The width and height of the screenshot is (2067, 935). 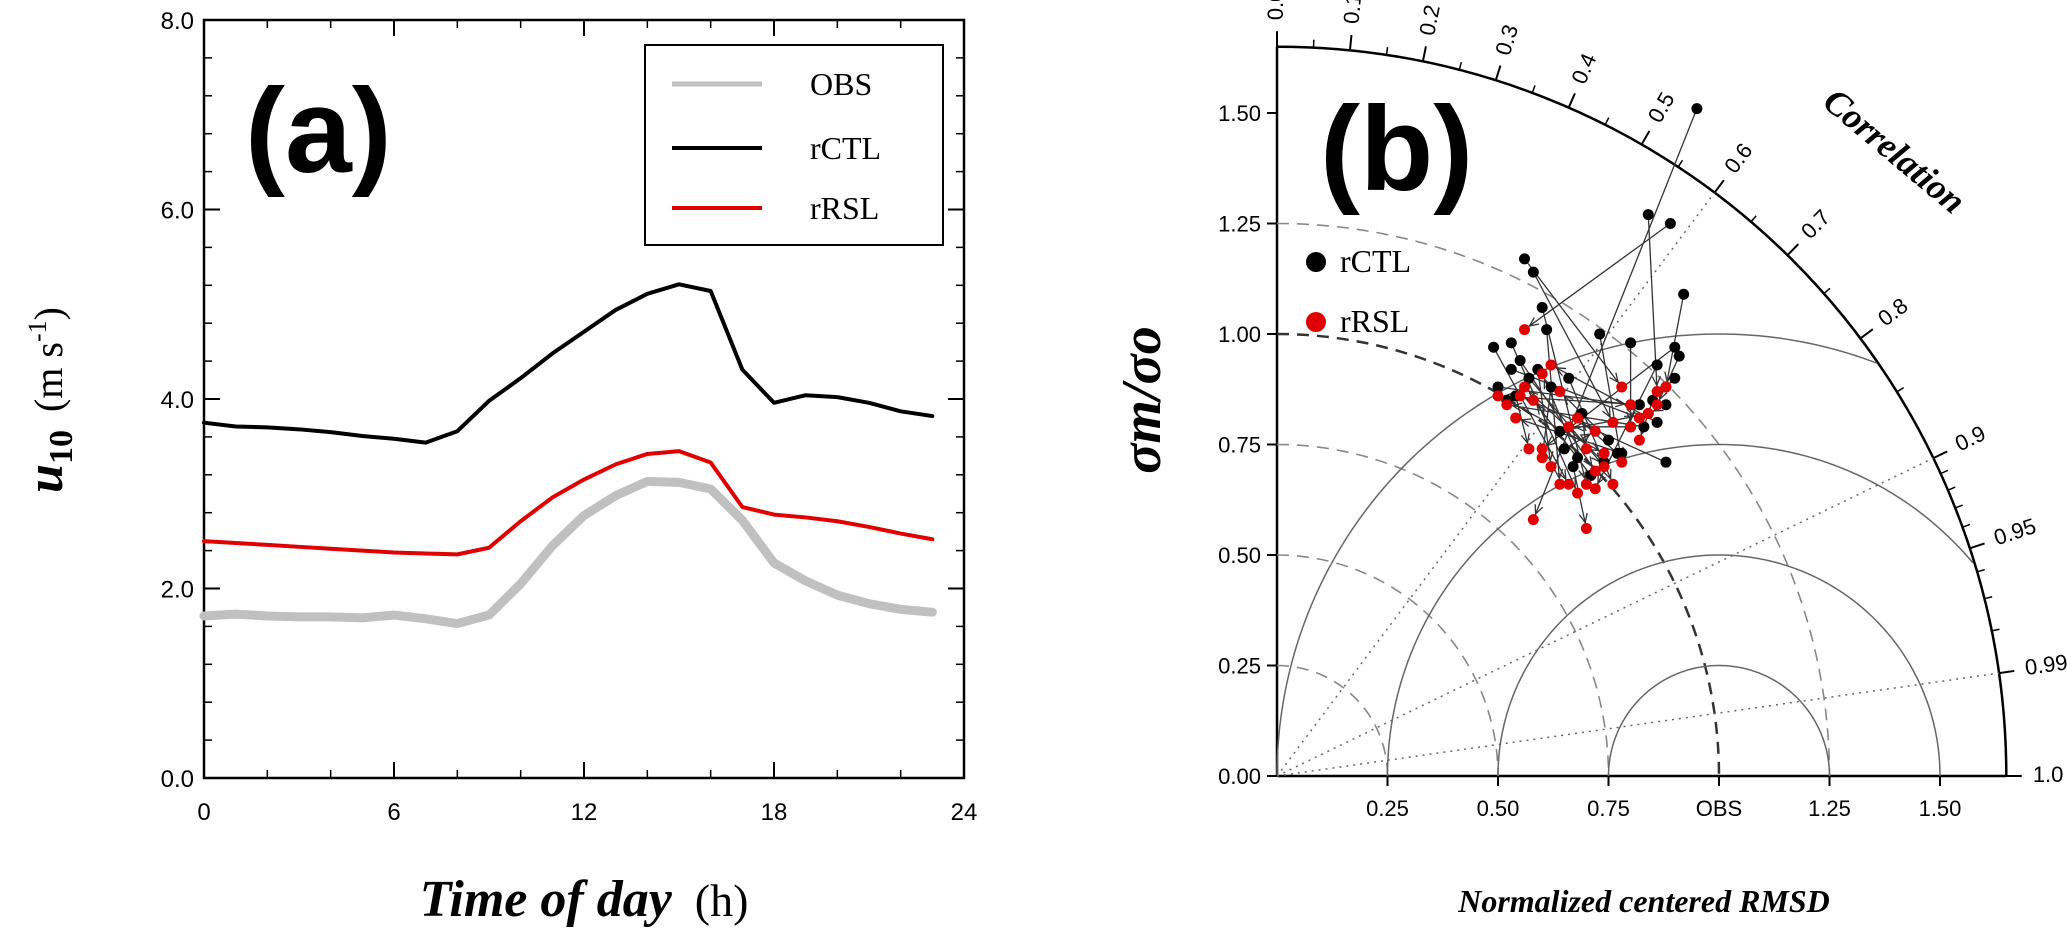 I want to click on xlabel-main: Time of day, so click(x=546, y=899).